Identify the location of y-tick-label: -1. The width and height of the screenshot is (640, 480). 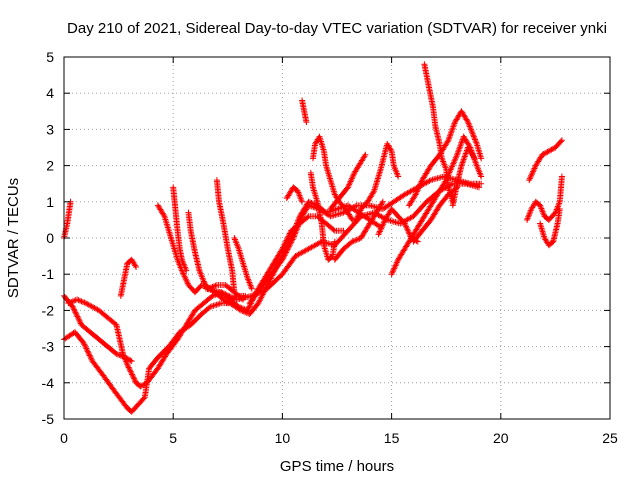
(48, 274).